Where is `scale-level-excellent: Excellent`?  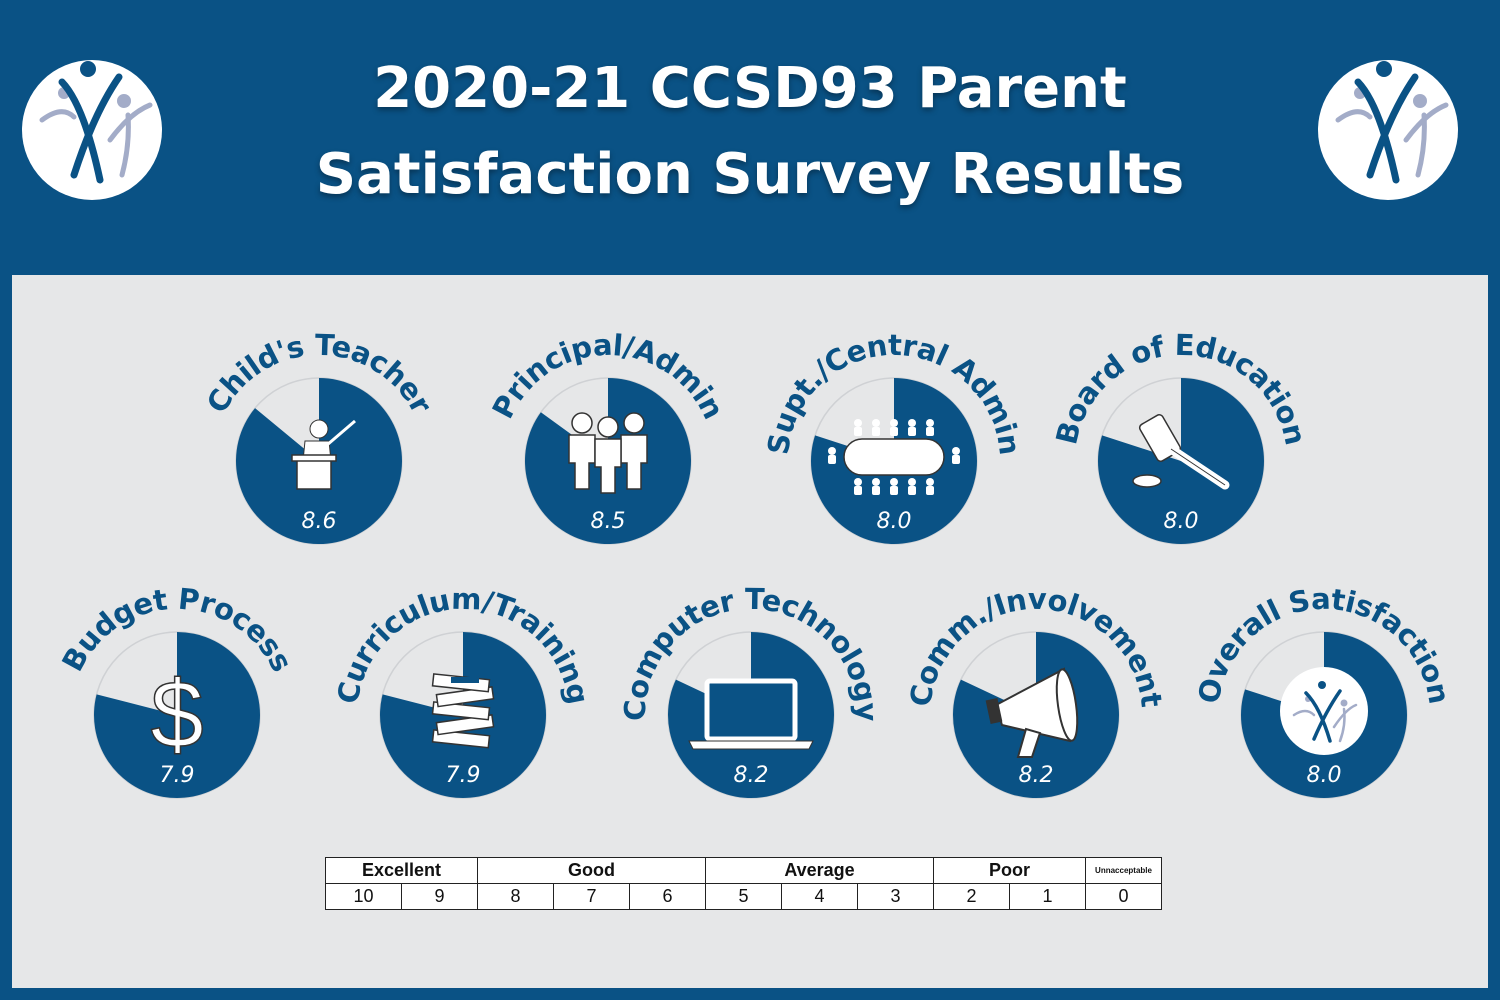 scale-level-excellent: Excellent is located at coordinates (401, 870).